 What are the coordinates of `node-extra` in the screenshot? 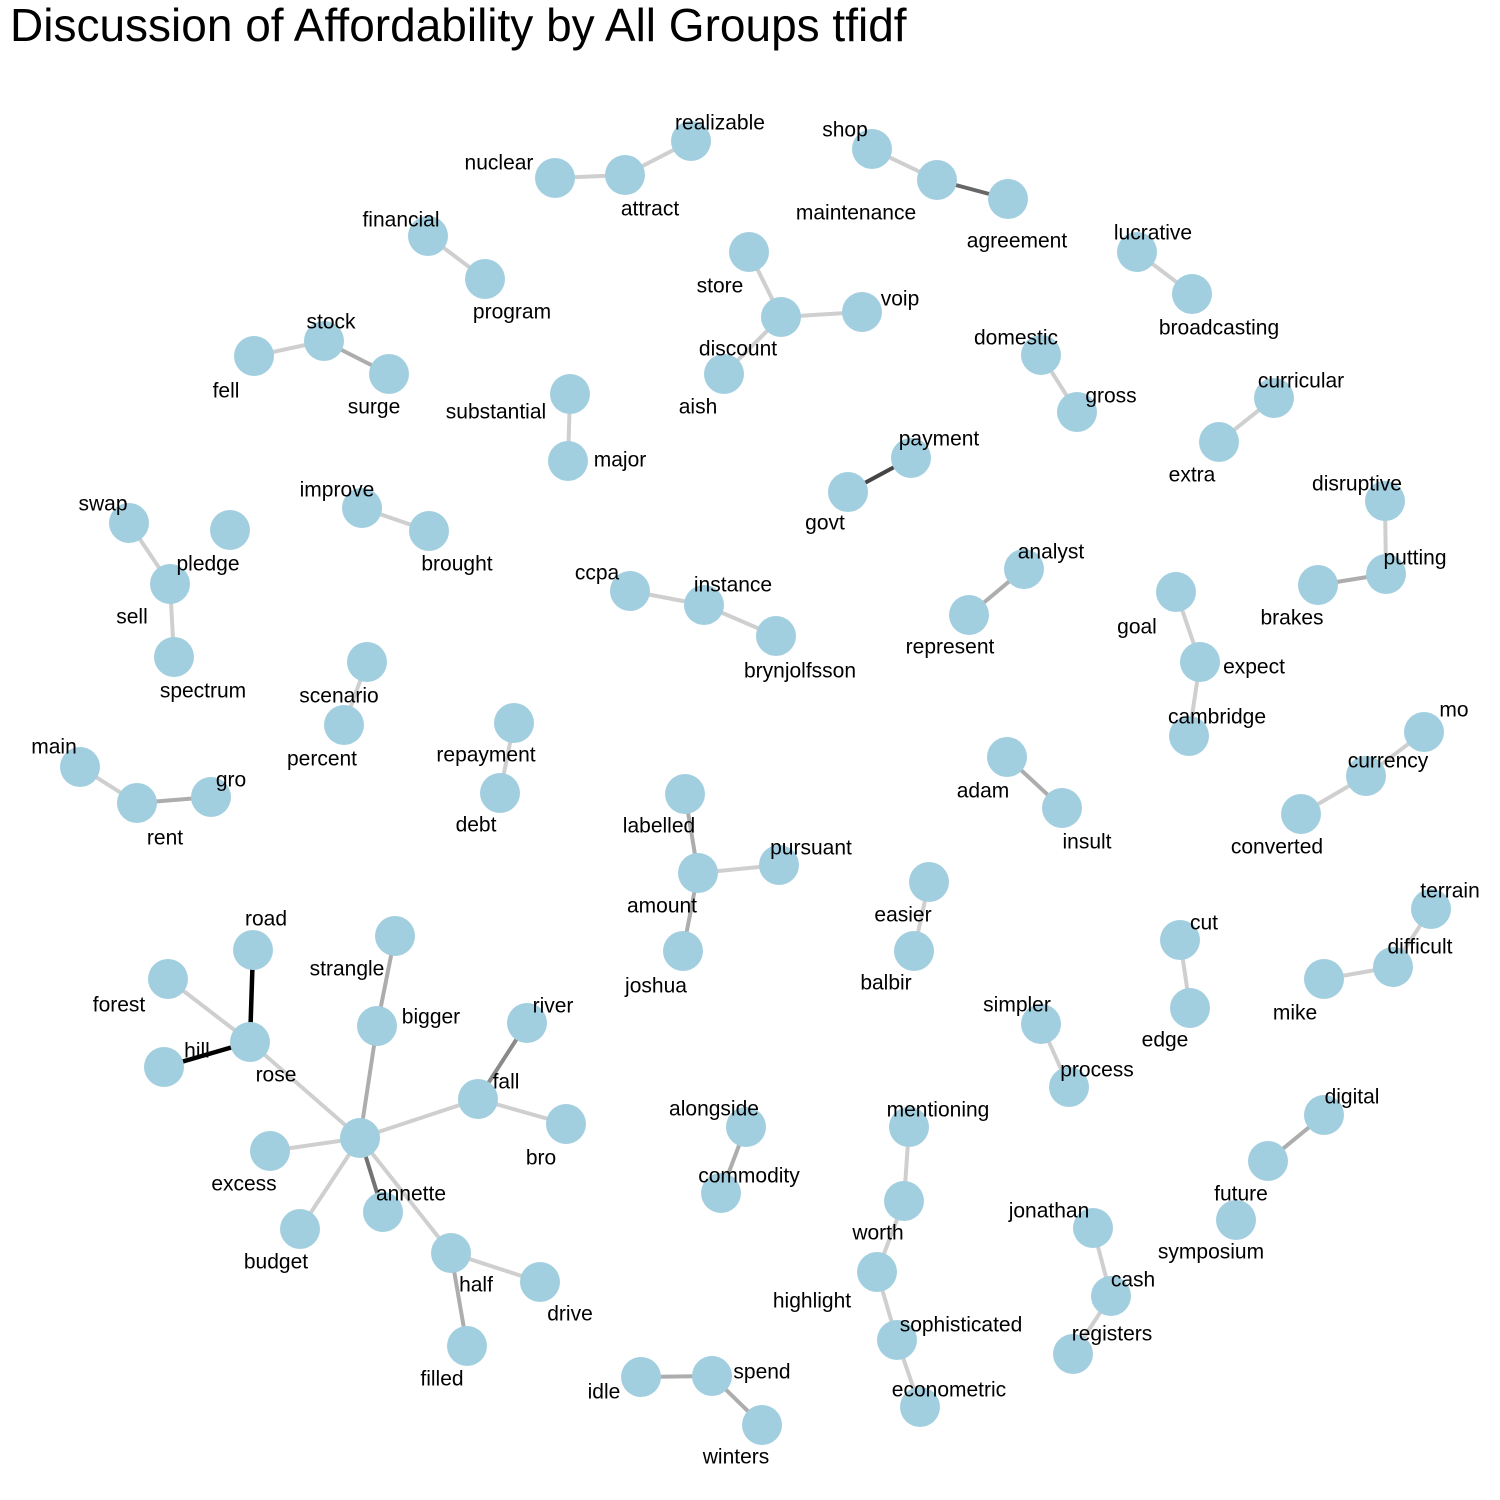 It's located at (1219, 442).